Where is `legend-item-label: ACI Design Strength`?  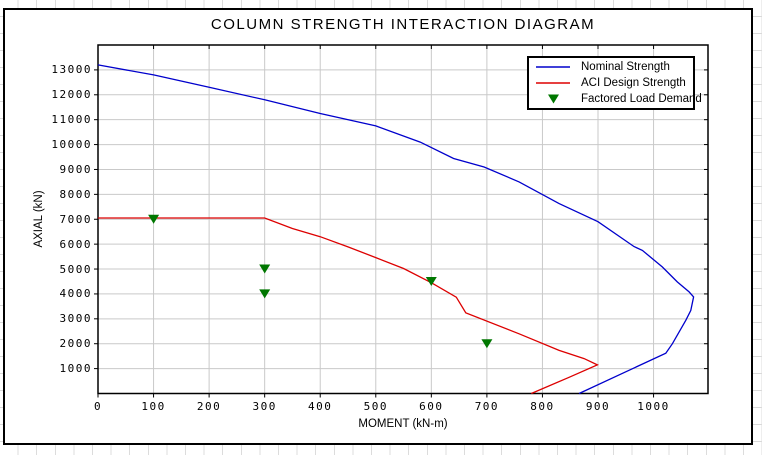 legend-item-label: ACI Design Strength is located at coordinates (633, 83).